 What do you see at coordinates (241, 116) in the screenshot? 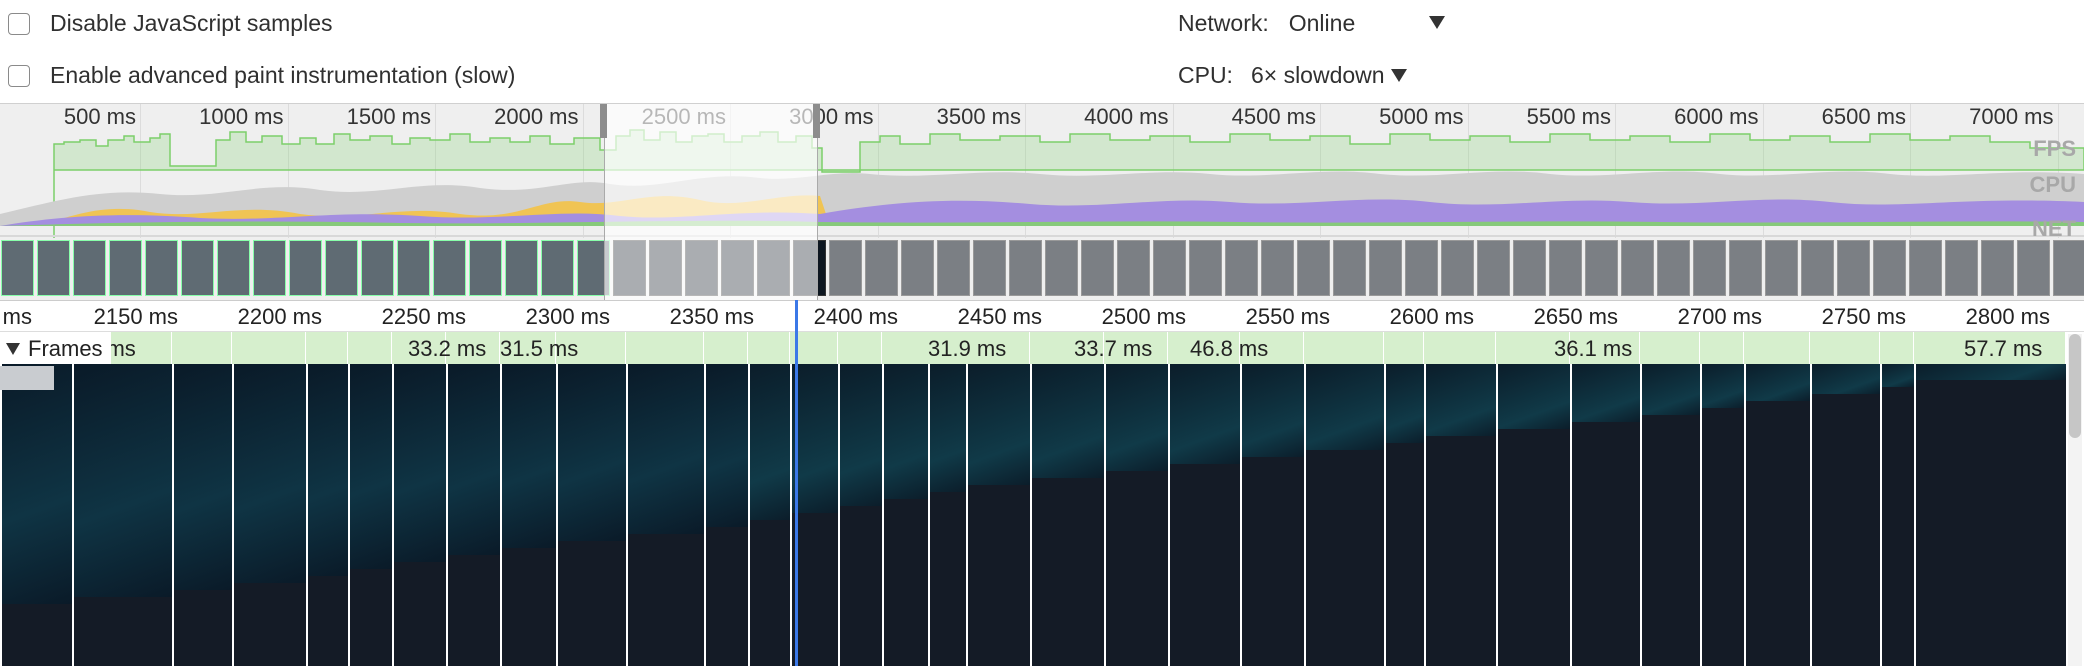
I see `overview-tick-label: 1000 ms` at bounding box center [241, 116].